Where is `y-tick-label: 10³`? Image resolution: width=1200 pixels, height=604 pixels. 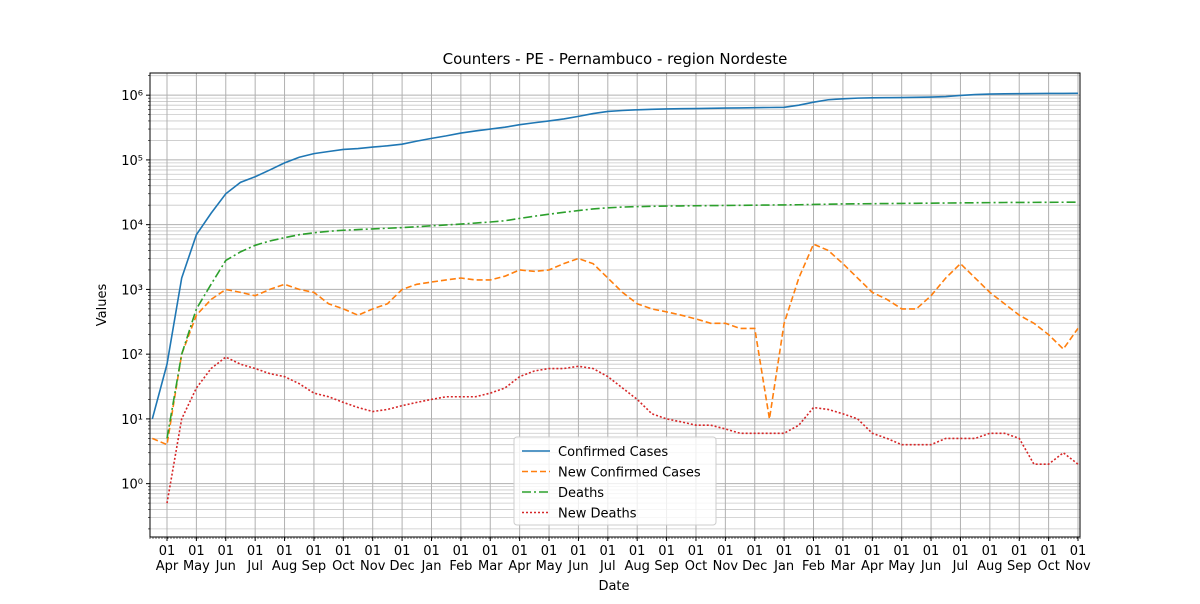 y-tick-label: 10³ is located at coordinates (132, 290).